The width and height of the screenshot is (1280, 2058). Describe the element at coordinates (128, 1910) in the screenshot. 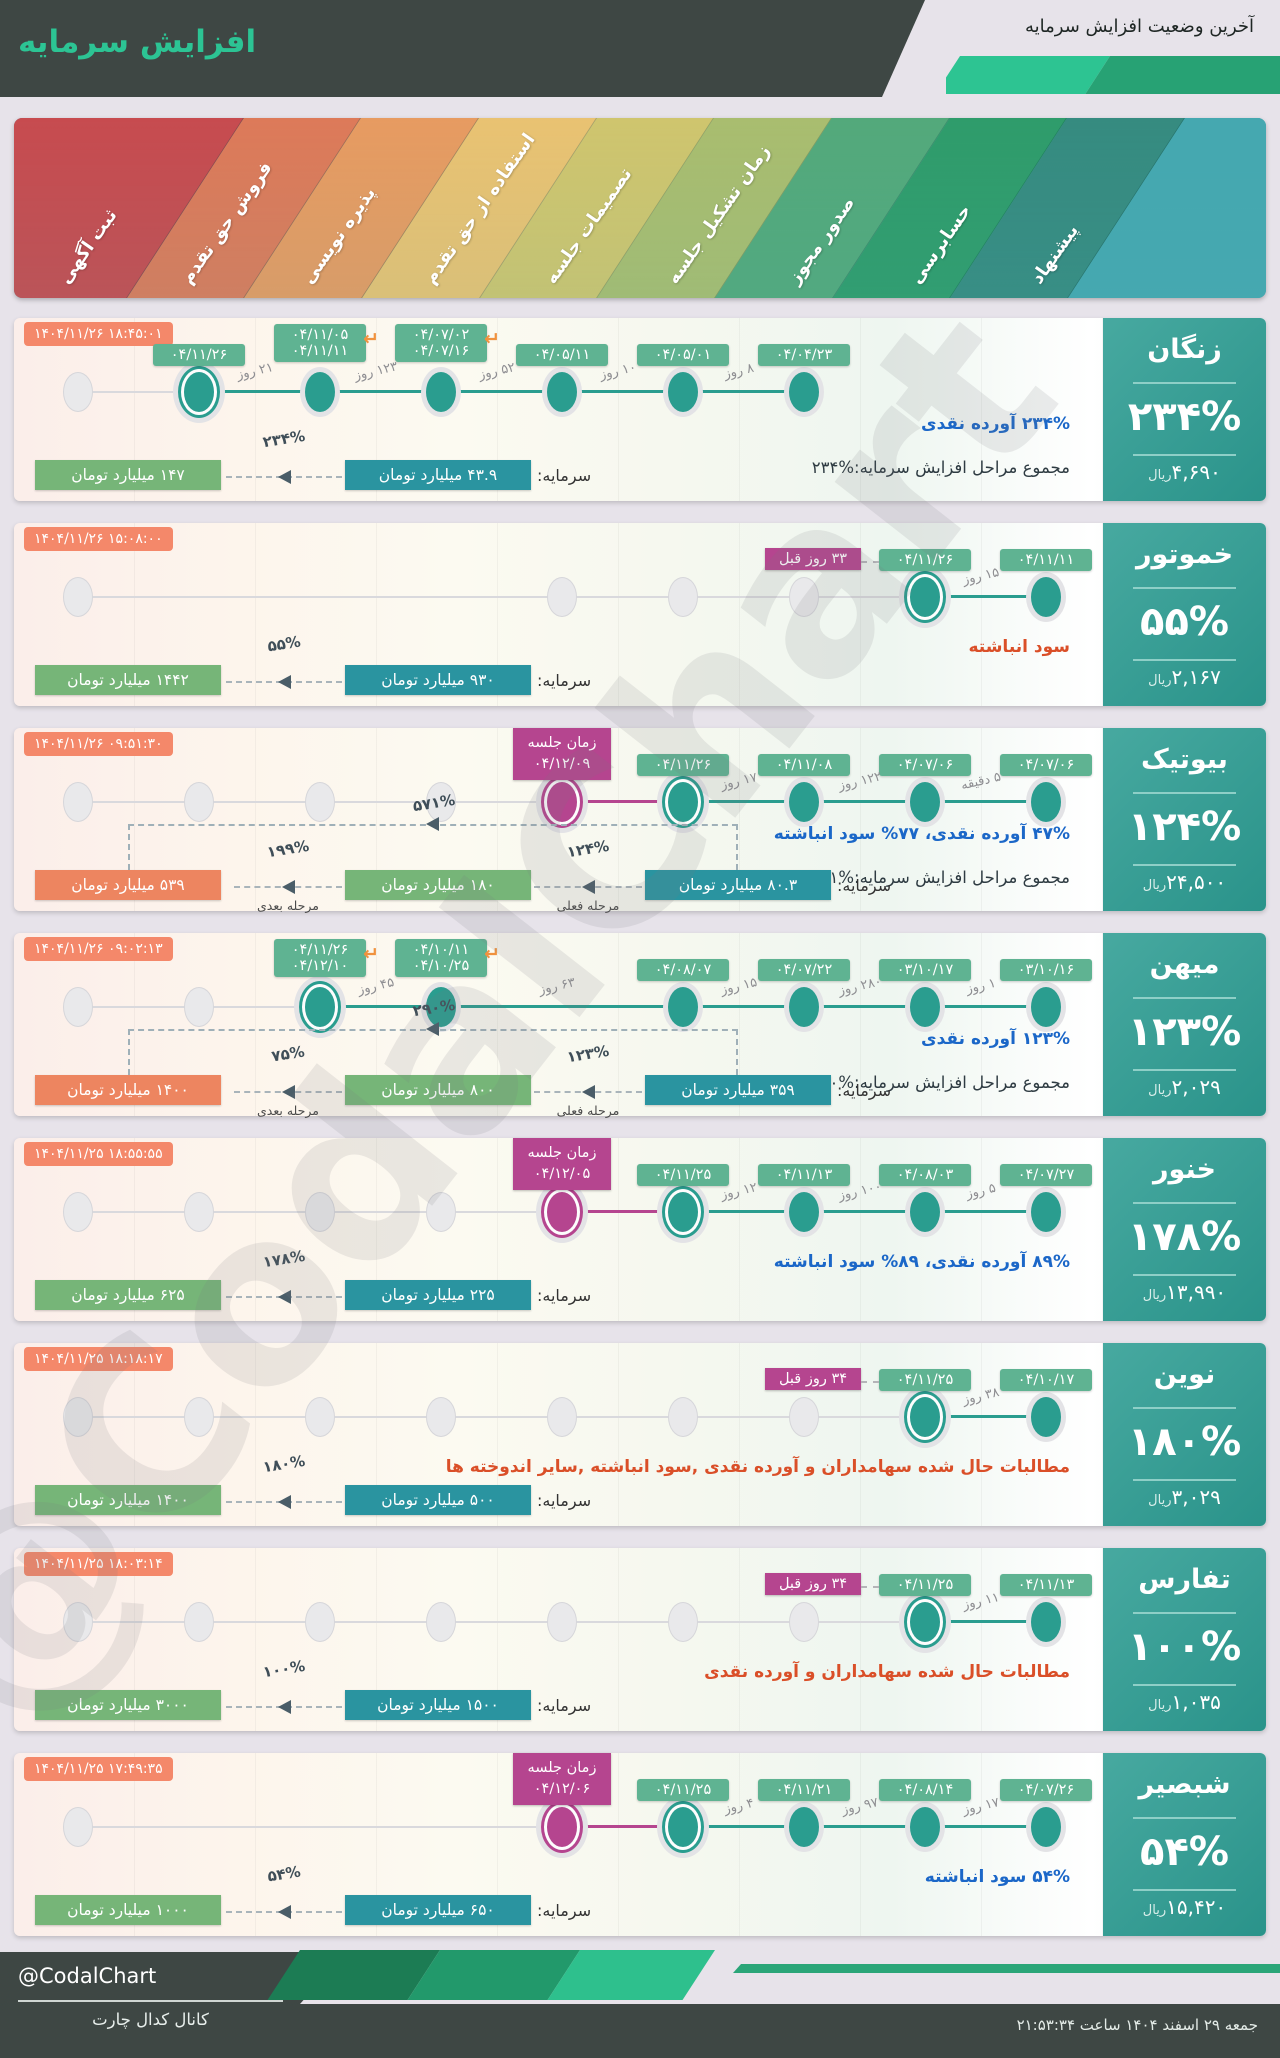

I see `capital-to-badge: ۱۰۰۰ میلیارد تومان` at that location.